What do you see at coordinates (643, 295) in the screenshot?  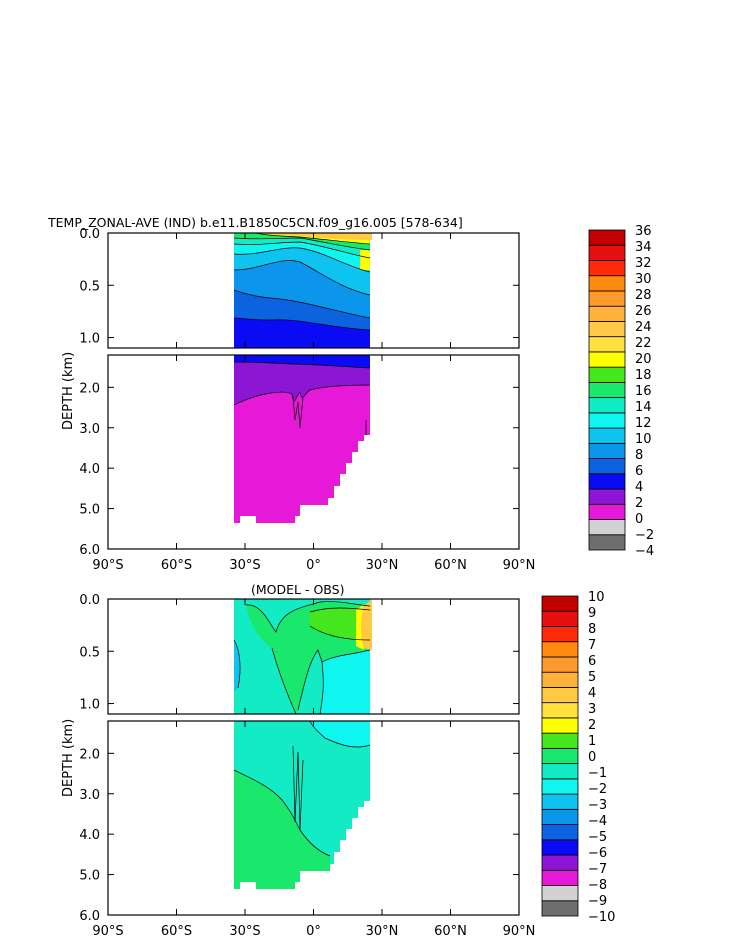 I see `temp-cbar-label: 28` at bounding box center [643, 295].